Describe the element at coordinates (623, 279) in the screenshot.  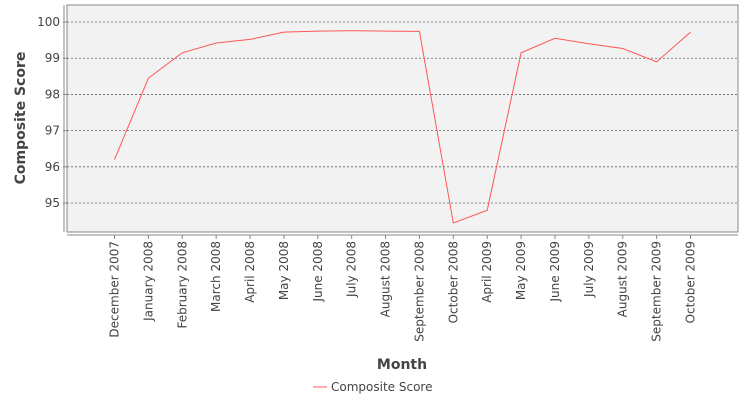
I see `x-tick-label: August 2009` at that location.